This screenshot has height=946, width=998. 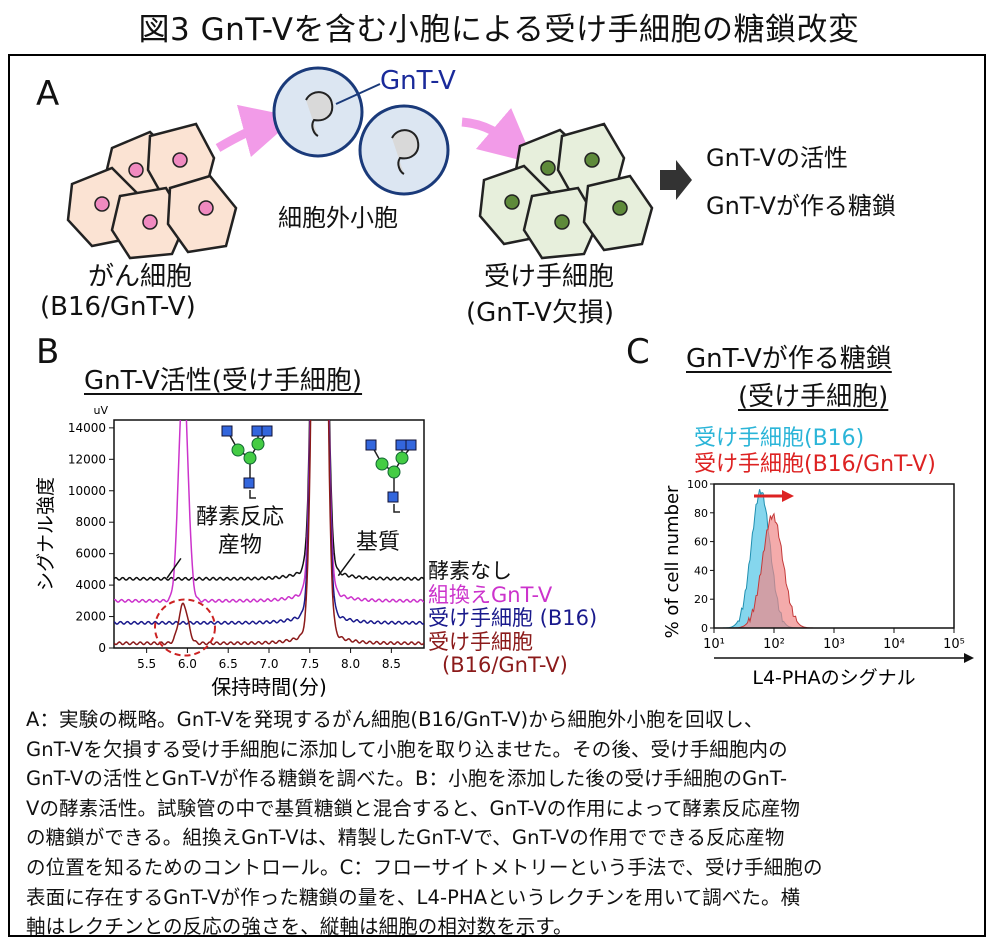 I want to click on x-tick-label: 10¹, so click(x=714, y=644).